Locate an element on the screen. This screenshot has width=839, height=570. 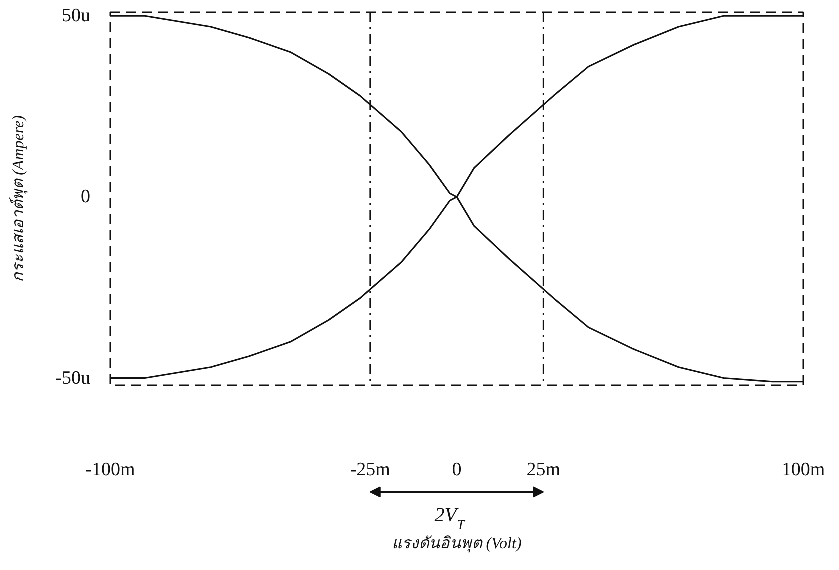
x-tick-label: 100m is located at coordinates (804, 470).